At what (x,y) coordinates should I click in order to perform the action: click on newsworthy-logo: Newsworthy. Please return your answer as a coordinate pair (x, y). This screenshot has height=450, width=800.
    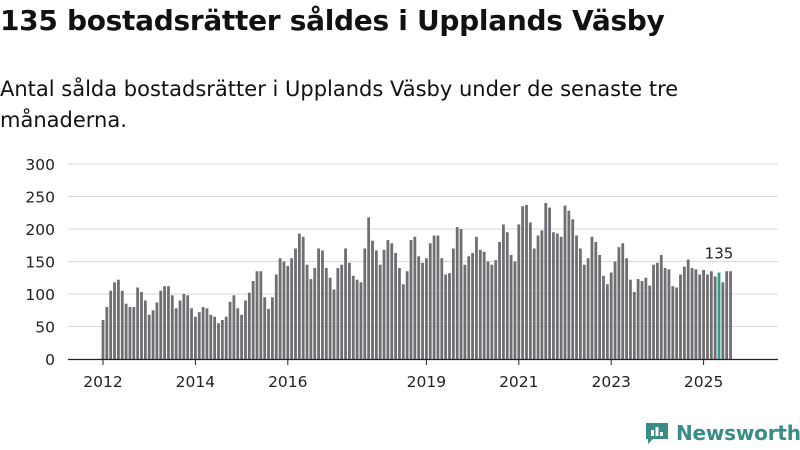
    Looking at the image, I should click on (722, 433).